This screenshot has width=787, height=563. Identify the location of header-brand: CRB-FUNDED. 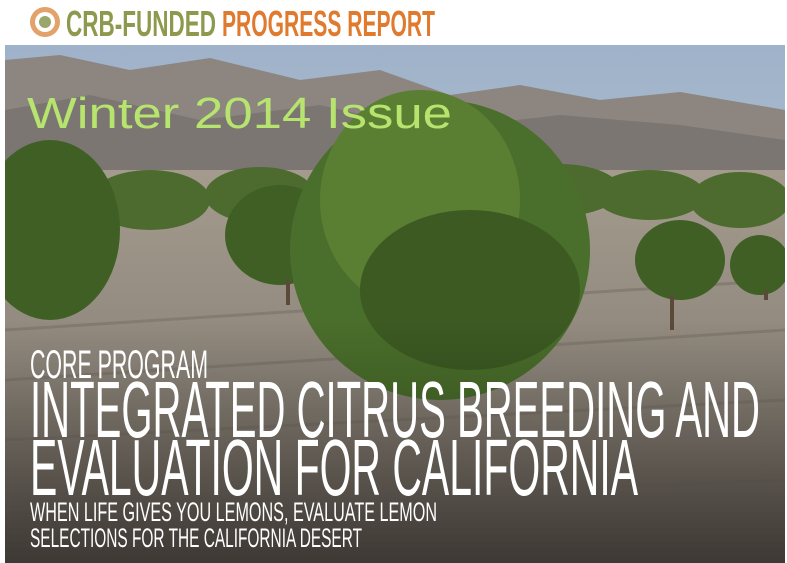
(141, 23).